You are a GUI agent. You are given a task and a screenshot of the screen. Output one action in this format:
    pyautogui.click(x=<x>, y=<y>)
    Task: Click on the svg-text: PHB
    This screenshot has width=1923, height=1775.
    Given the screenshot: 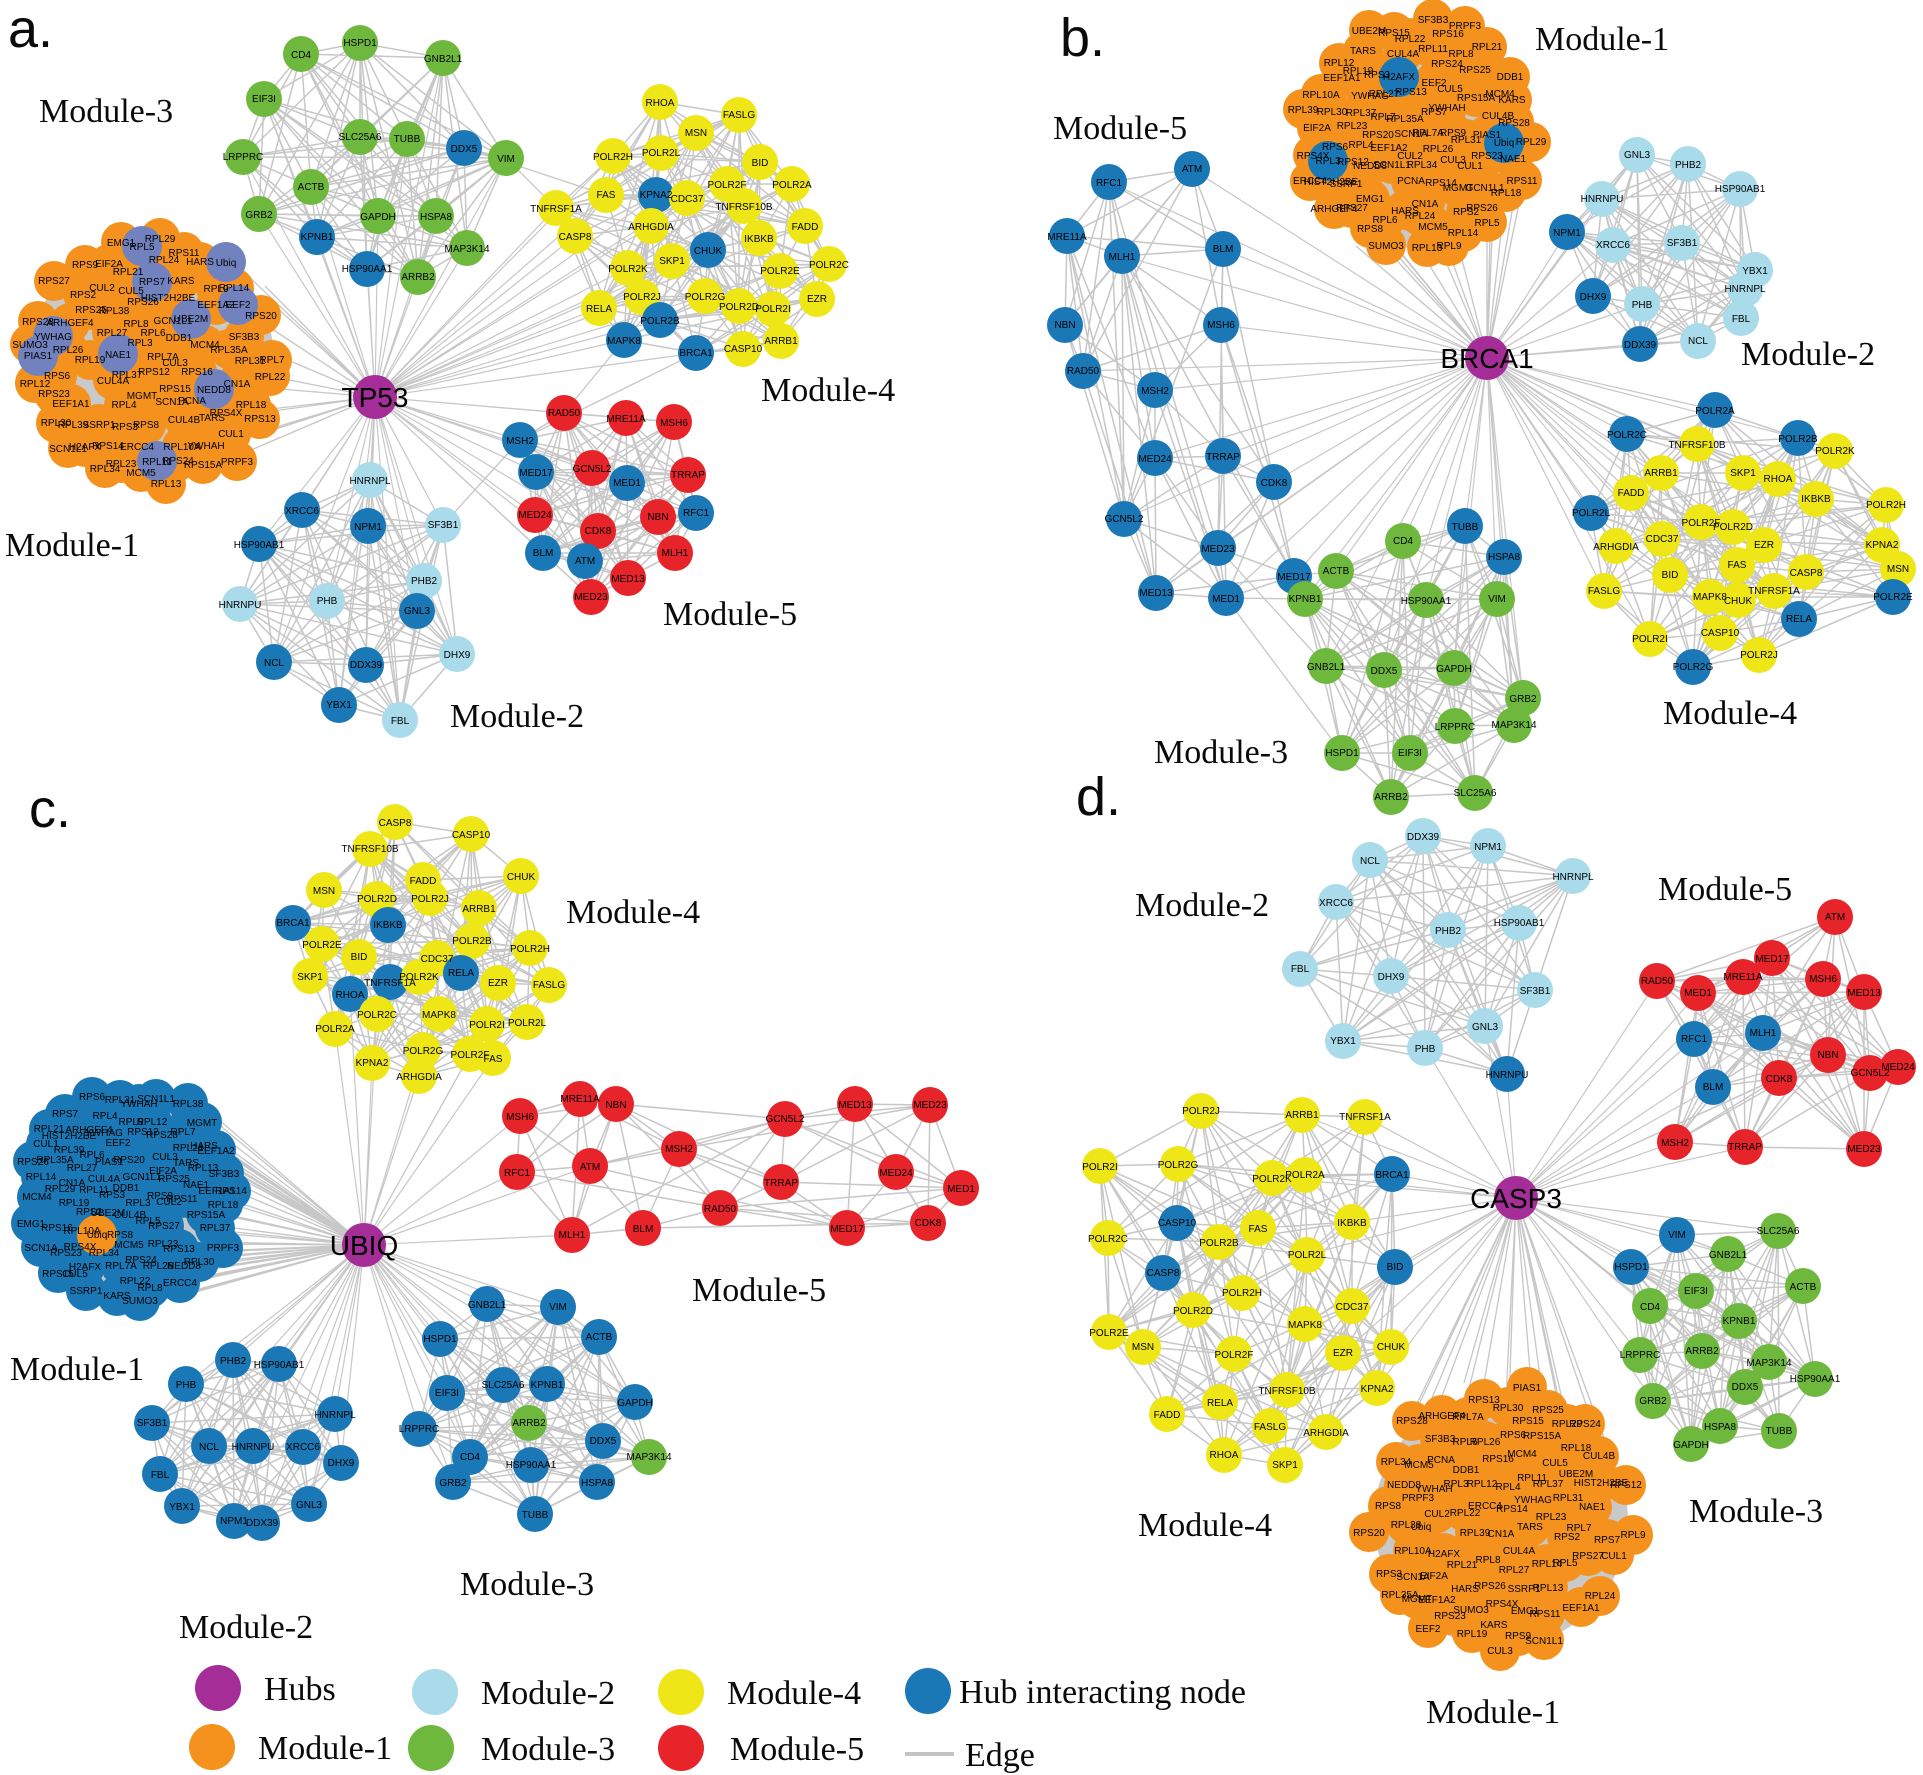 What is the action you would take?
    pyautogui.click(x=1425, y=1049)
    